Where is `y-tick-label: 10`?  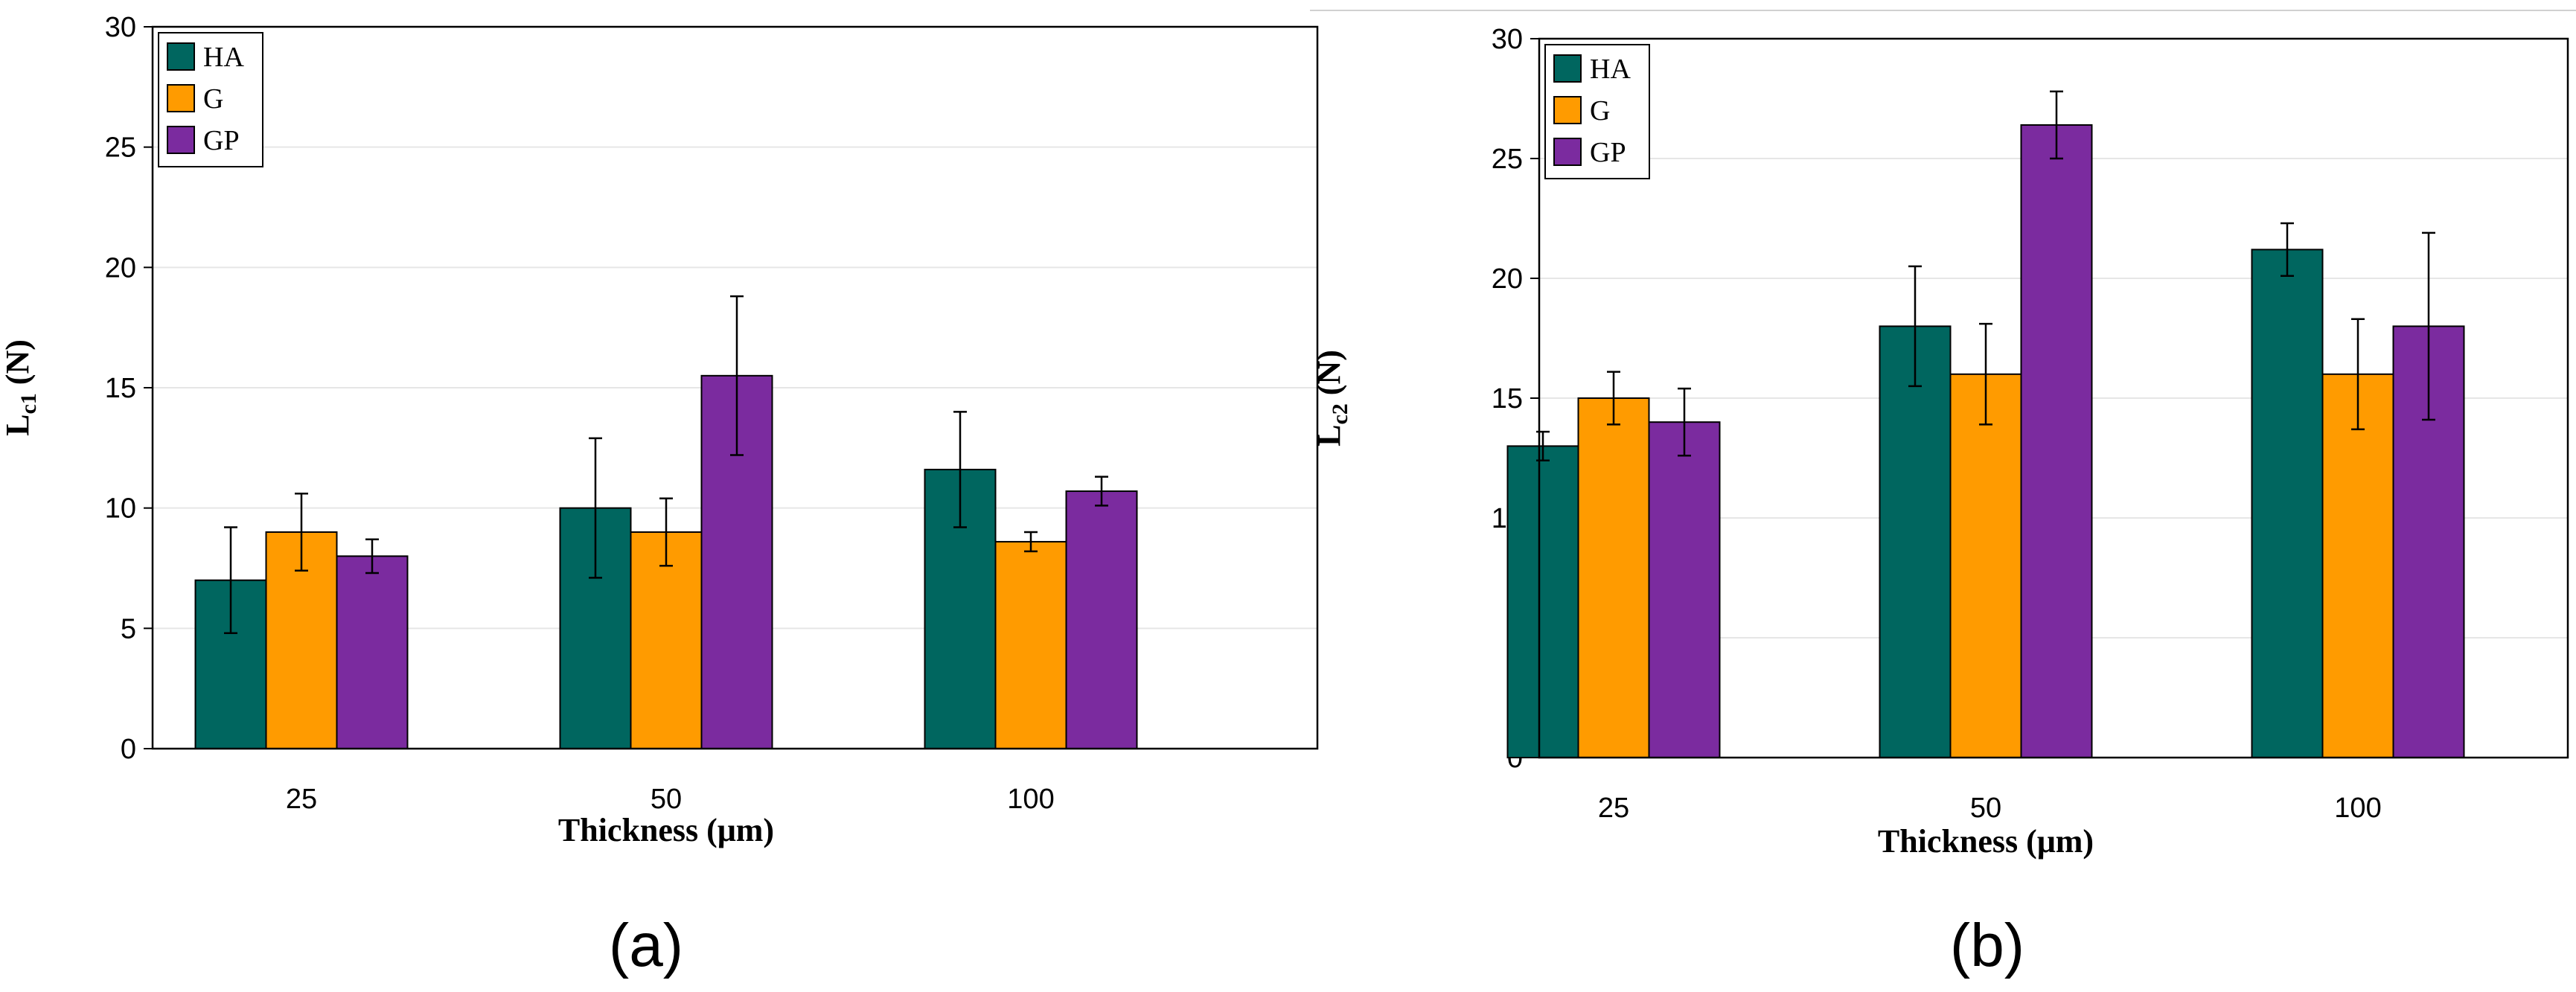
y-tick-label: 10 is located at coordinates (120, 509).